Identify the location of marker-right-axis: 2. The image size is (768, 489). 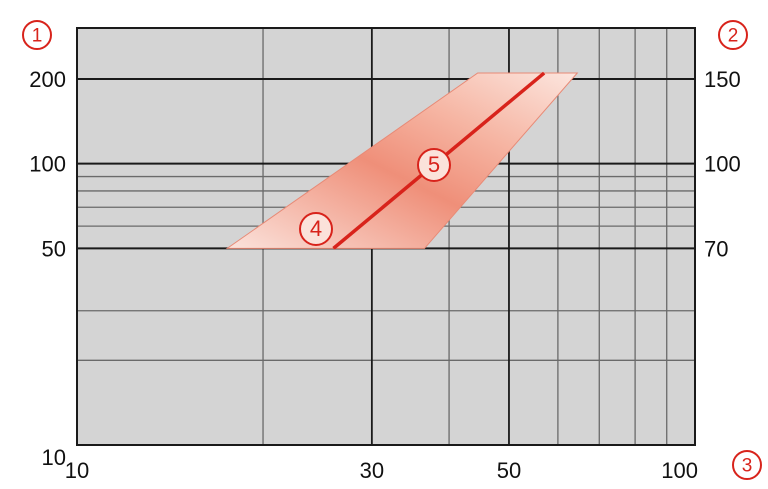
(733, 35).